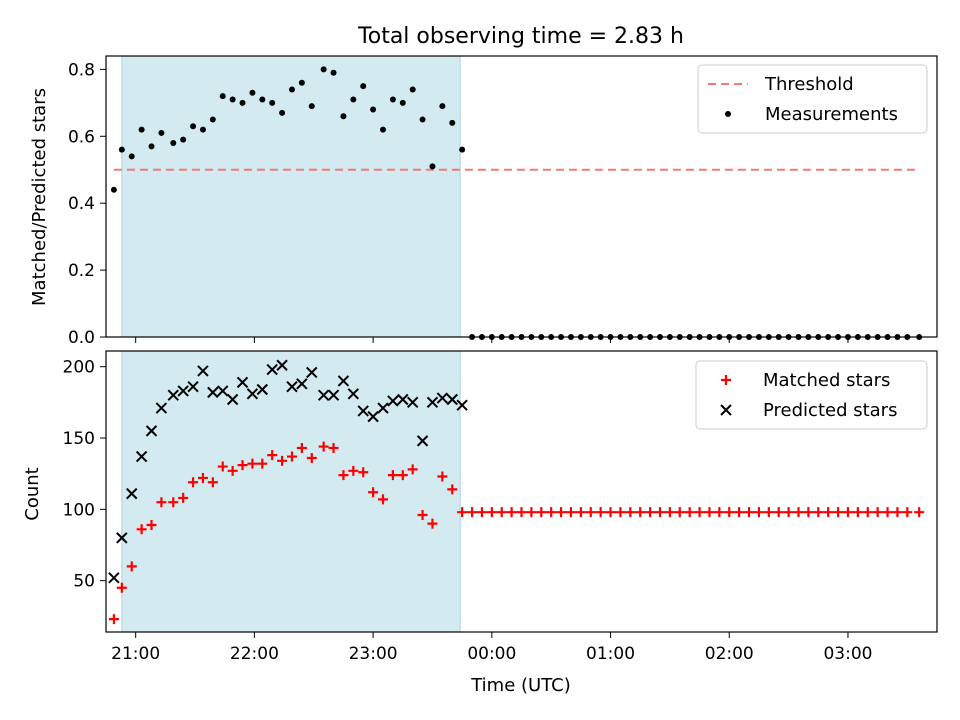 The image size is (960, 720). Describe the element at coordinates (84, 582) in the screenshot. I see `y-tick-label: 50` at that location.